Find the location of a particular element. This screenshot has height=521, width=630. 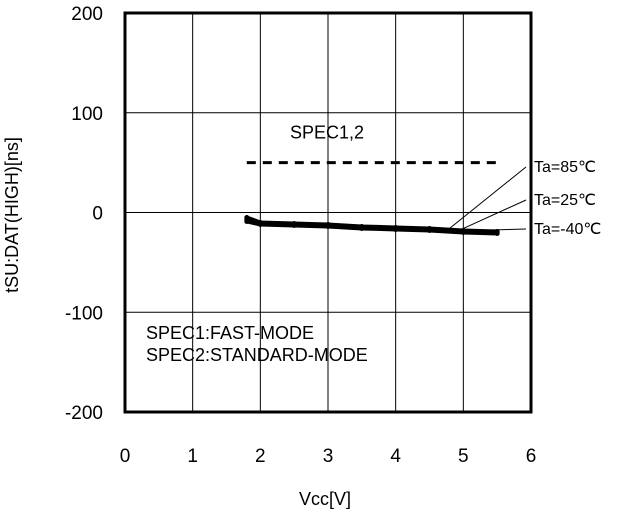

x-tick-label-4: 4 is located at coordinates (395, 456).